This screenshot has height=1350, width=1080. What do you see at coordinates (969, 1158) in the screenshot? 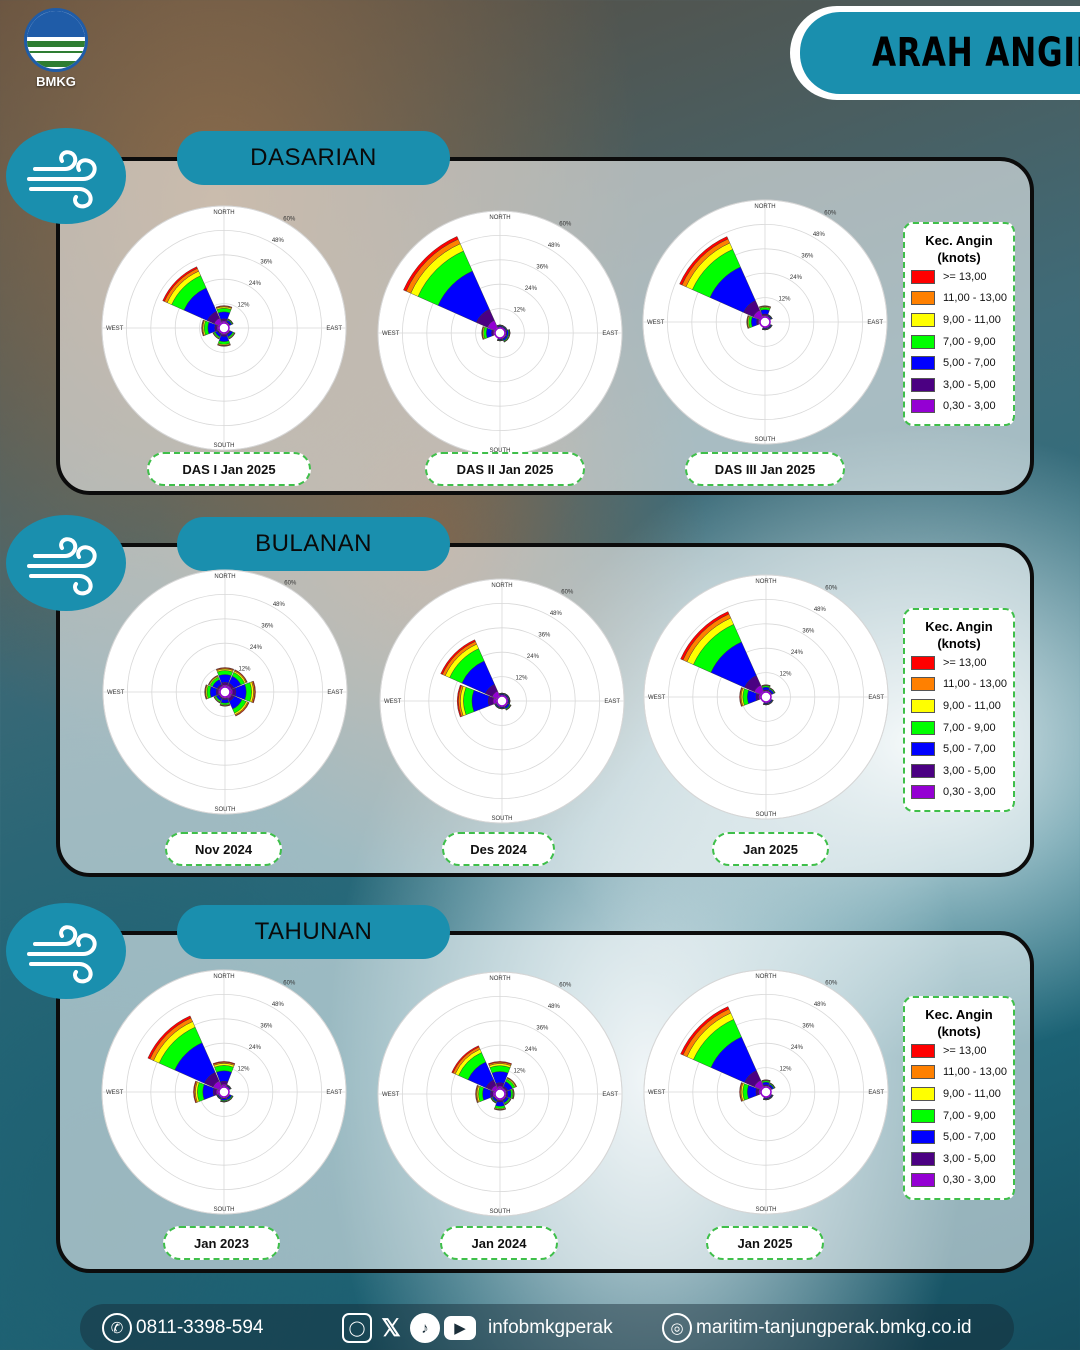
I see `legend-label: 3,00 - 5,00` at bounding box center [969, 1158].